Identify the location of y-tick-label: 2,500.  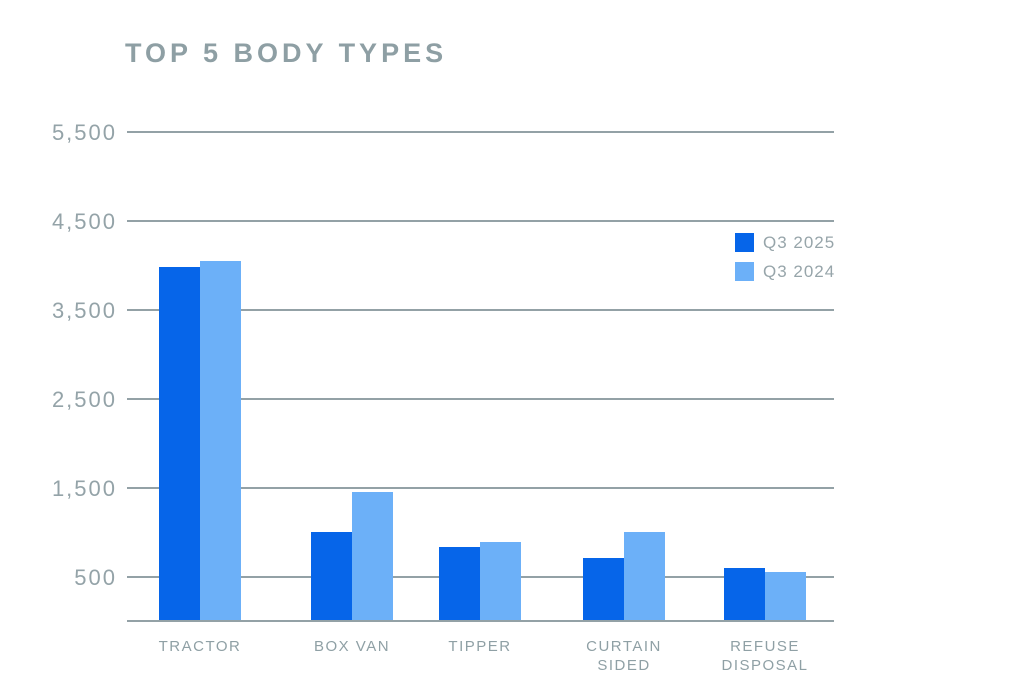
(84, 399).